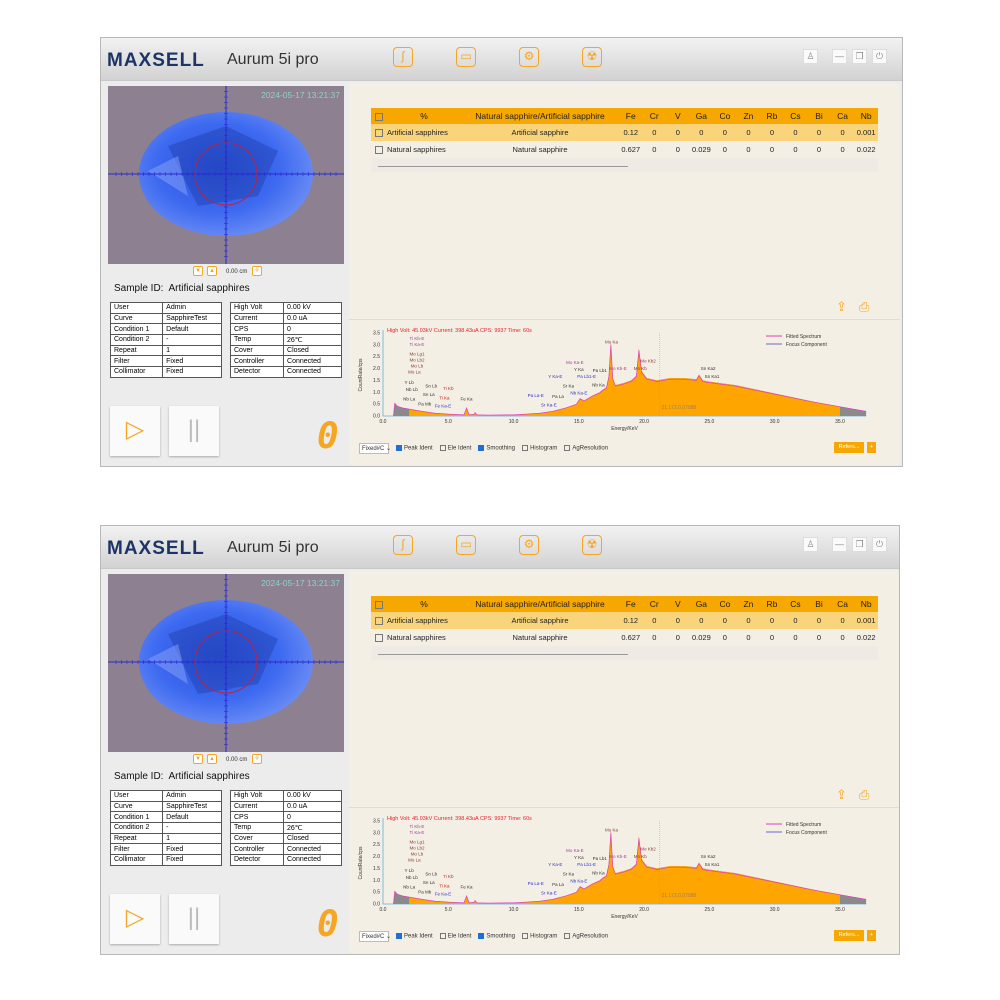  What do you see at coordinates (579, 422) in the screenshot?
I see `x-tick-label: 15.0` at bounding box center [579, 422].